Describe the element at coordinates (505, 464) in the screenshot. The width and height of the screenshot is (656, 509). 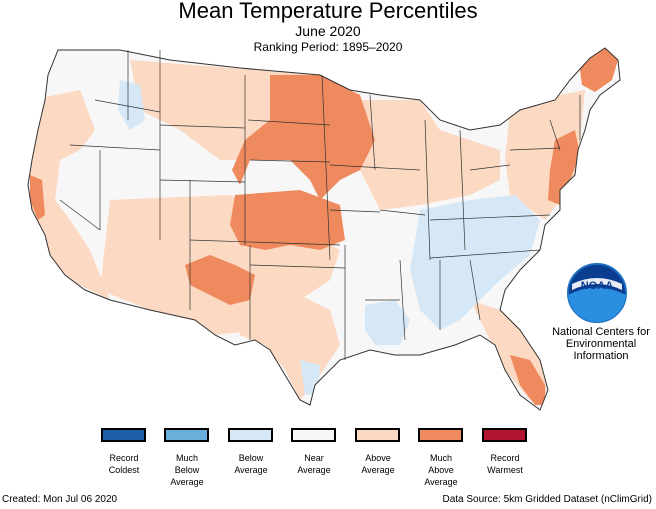
I see `legend-label-record-warmest: Record Warmest` at that location.